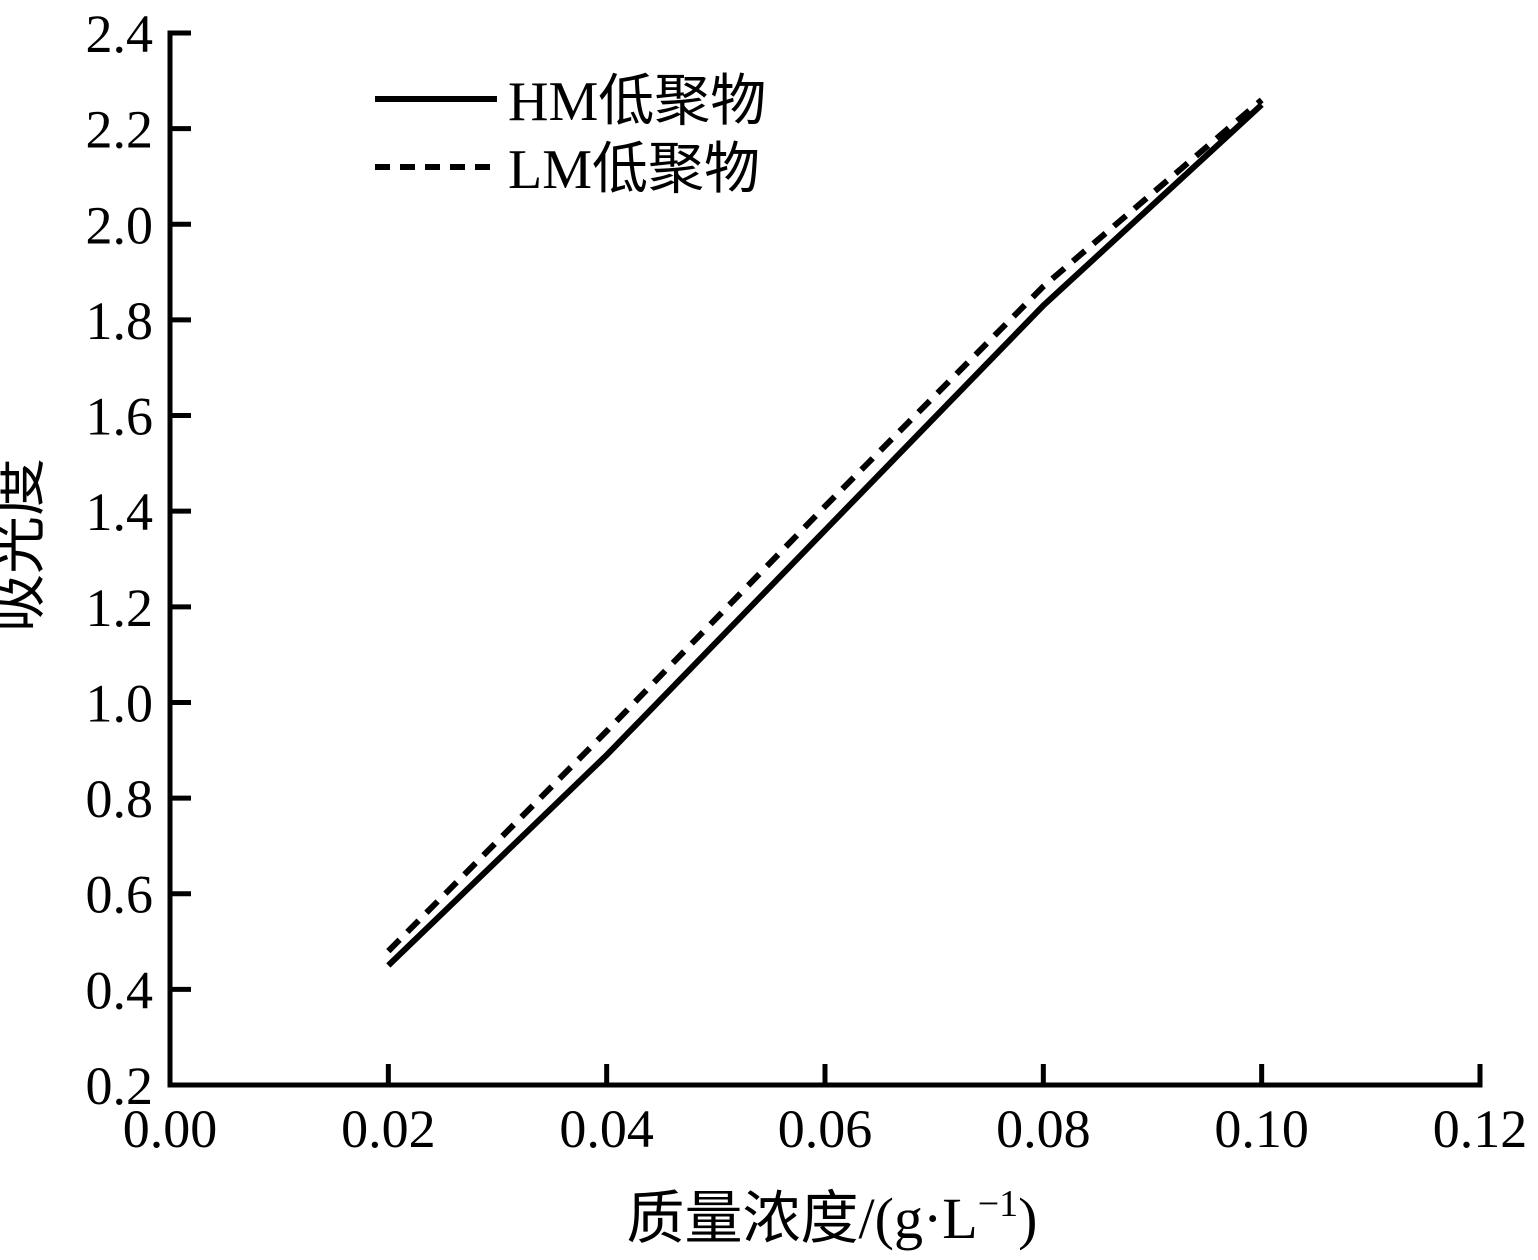  I want to click on x-axis-label-main: 质量浓度/(g·L, so click(802, 1218).